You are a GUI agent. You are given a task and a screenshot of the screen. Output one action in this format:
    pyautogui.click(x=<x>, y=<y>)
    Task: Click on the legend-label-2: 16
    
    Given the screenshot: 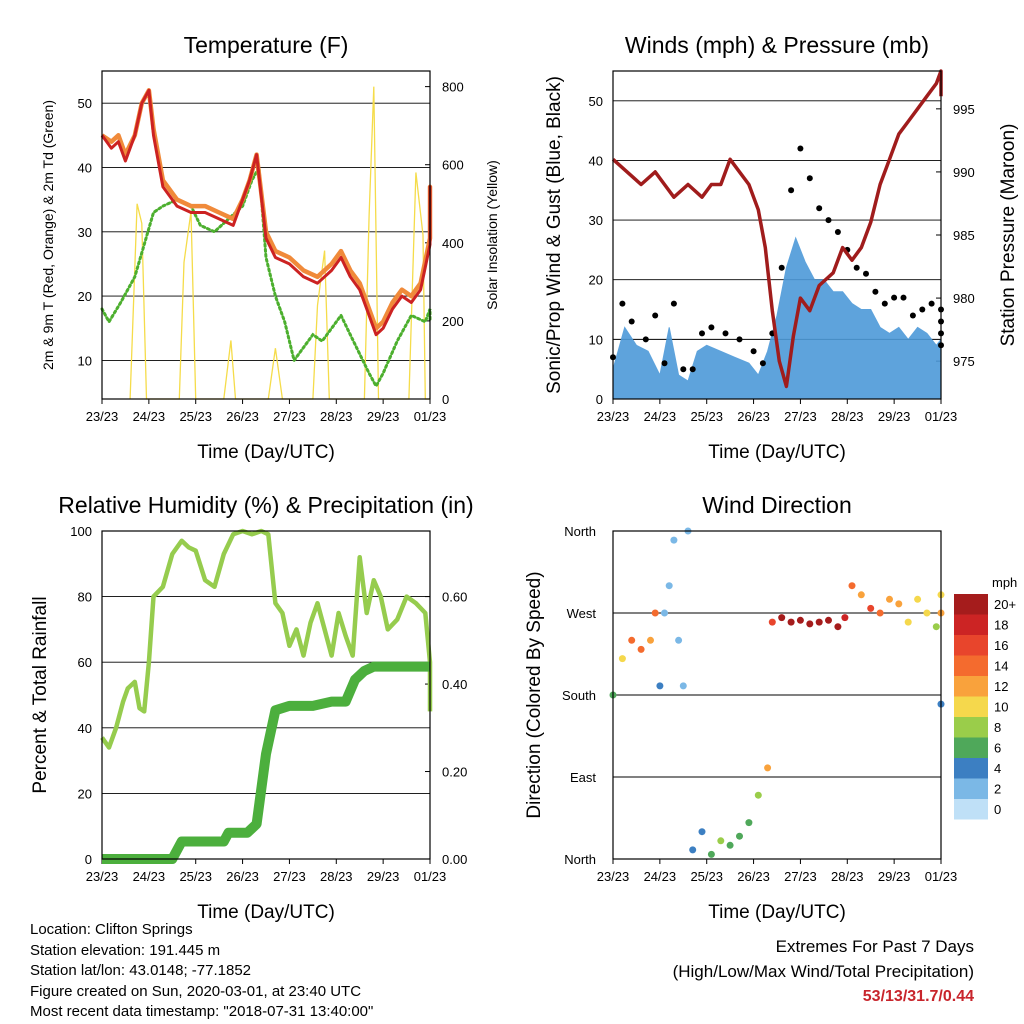 What is the action you would take?
    pyautogui.click(x=1001, y=645)
    